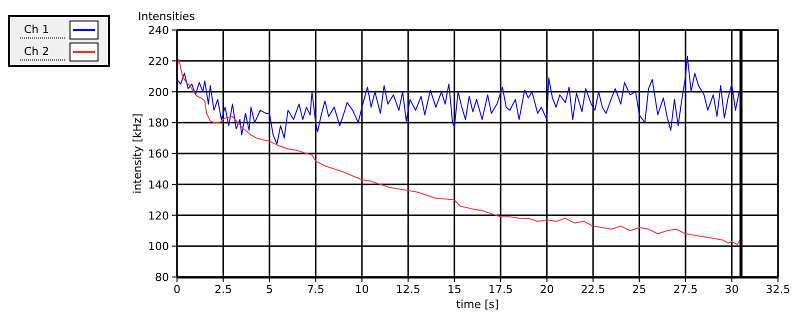 Image resolution: width=802 pixels, height=320 pixels. What do you see at coordinates (315, 289) in the screenshot?
I see `x-tick-label: 7.5` at bounding box center [315, 289].